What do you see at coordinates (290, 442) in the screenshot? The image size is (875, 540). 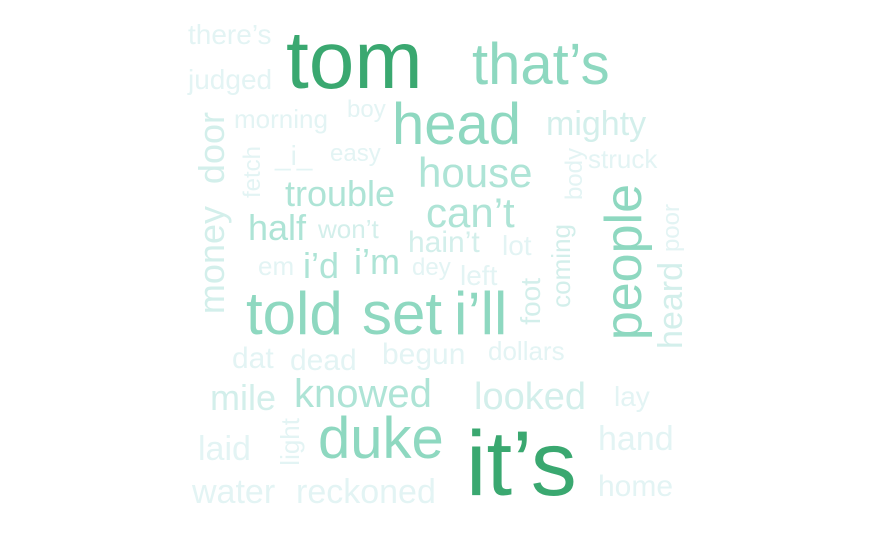 I see `word-light: light` at bounding box center [290, 442].